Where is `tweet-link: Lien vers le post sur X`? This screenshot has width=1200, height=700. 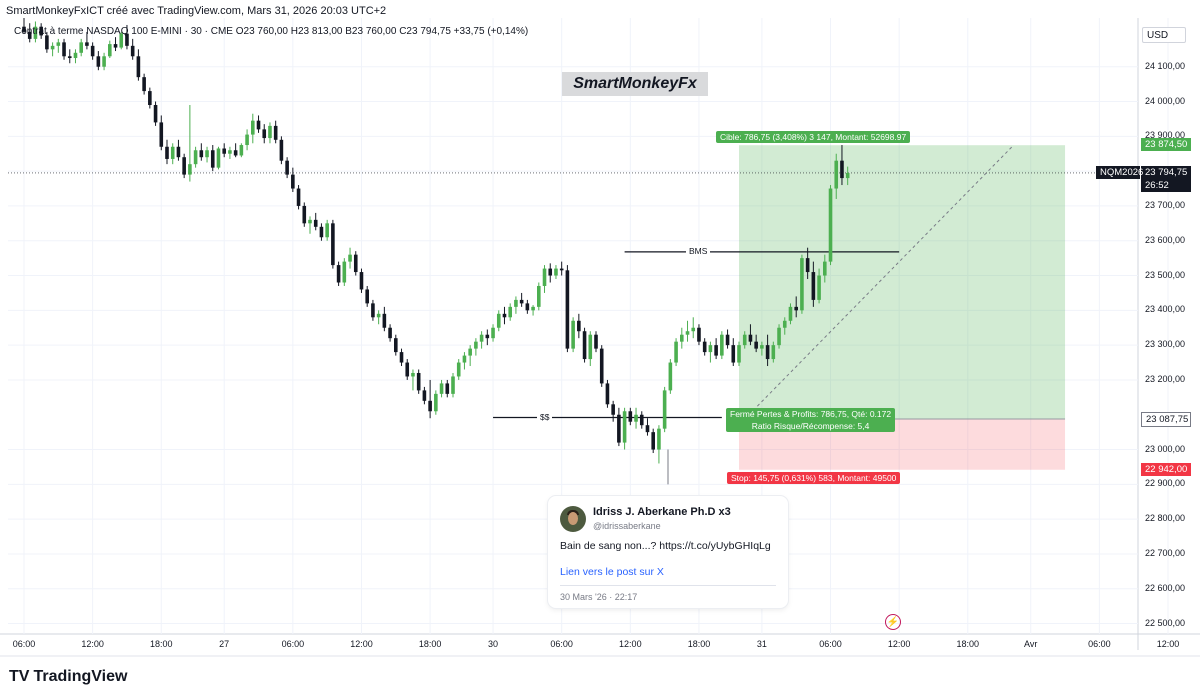 tweet-link: Lien vers le post sur X is located at coordinates (612, 572).